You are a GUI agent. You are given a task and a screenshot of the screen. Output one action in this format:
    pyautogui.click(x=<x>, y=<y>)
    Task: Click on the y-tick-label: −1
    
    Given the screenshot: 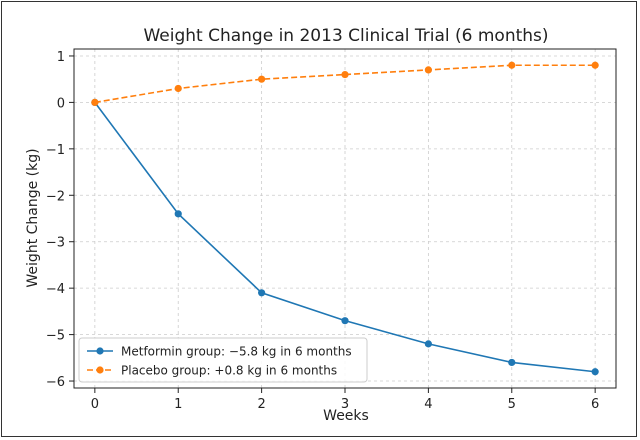 What is the action you would take?
    pyautogui.click(x=55, y=150)
    